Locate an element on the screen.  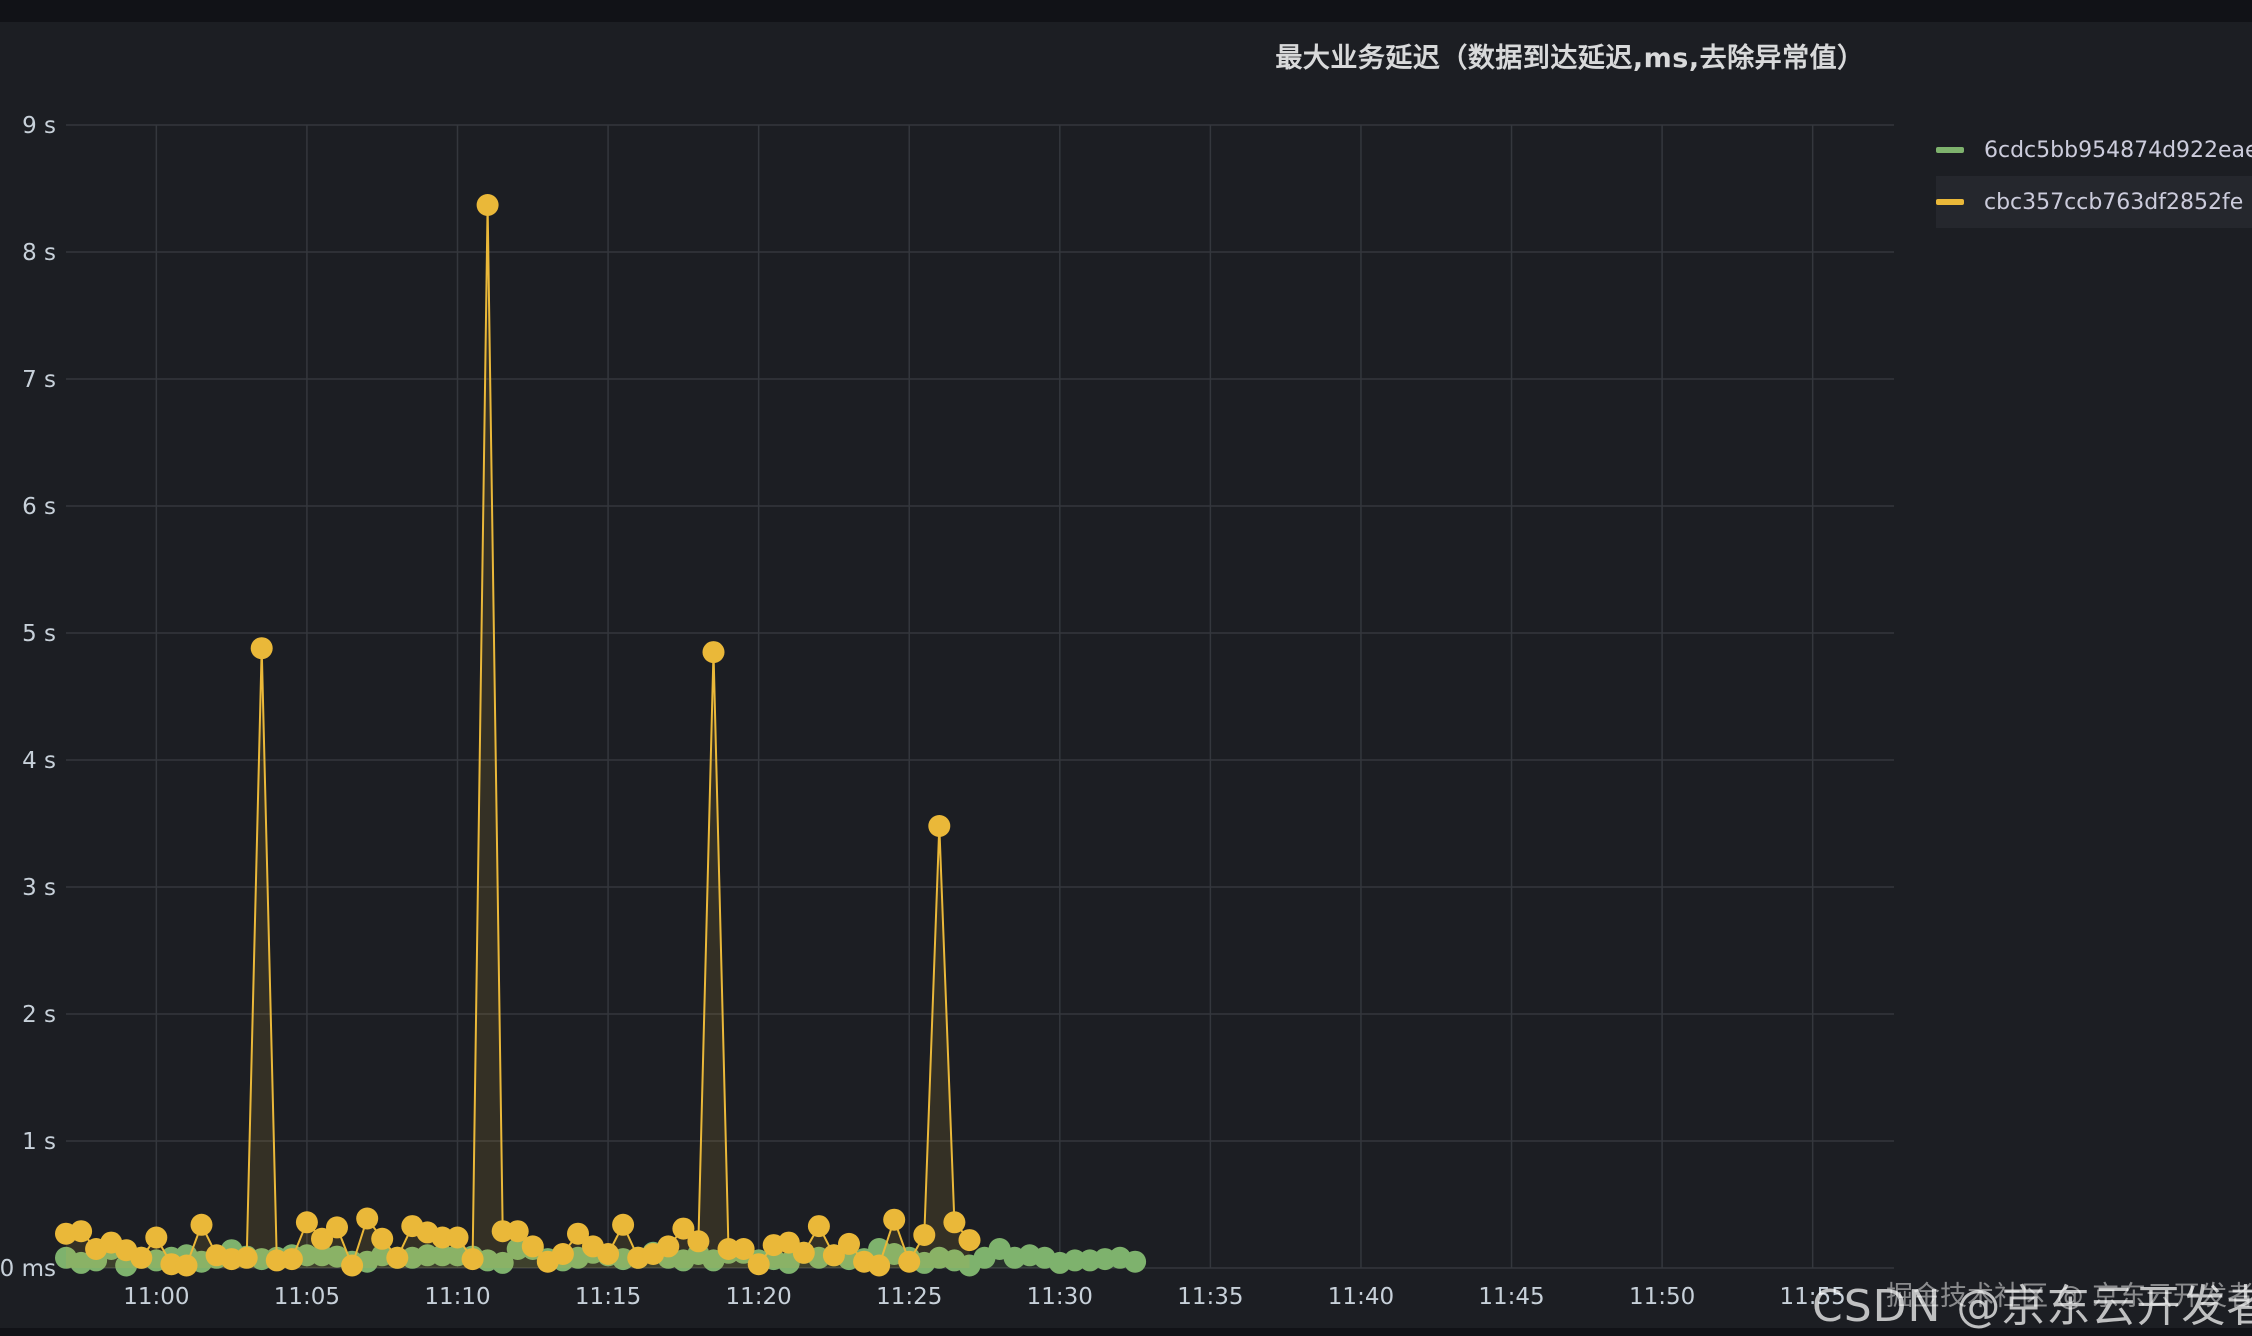
y-axis-ticks: 0 ms 1 s 2 s 3 s 4 s 5 s 6 s 7 s 8 s 9 s is located at coordinates (28, 697).